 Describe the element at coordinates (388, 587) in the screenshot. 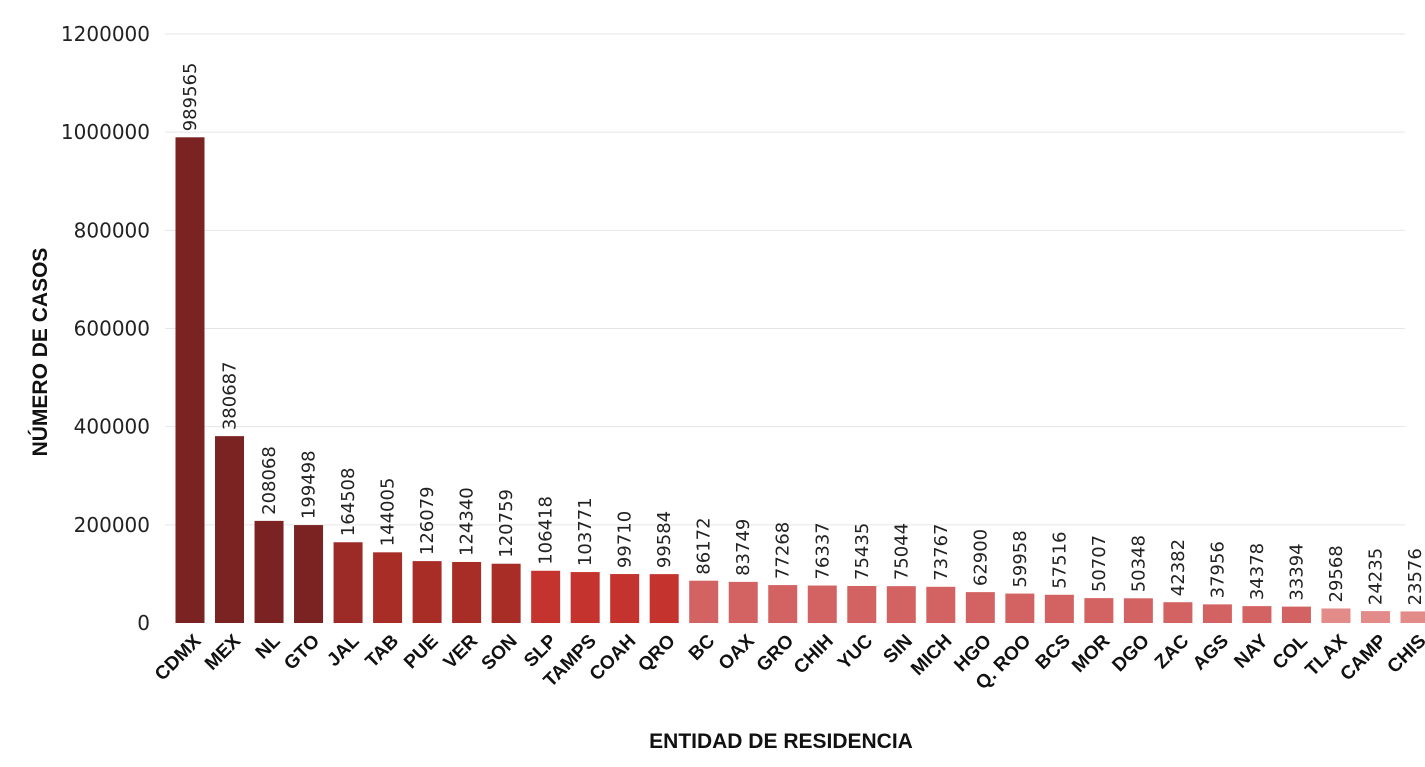

I see `bar-tab` at that location.